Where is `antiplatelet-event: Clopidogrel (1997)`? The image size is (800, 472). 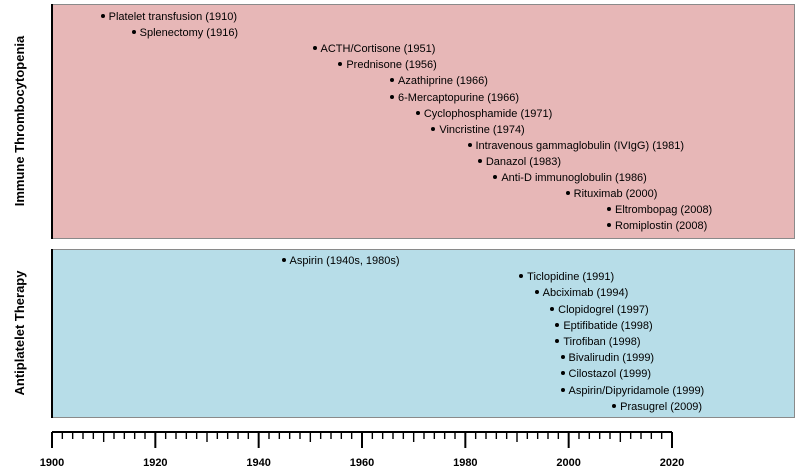 antiplatelet-event: Clopidogrel (1997) is located at coordinates (599, 310).